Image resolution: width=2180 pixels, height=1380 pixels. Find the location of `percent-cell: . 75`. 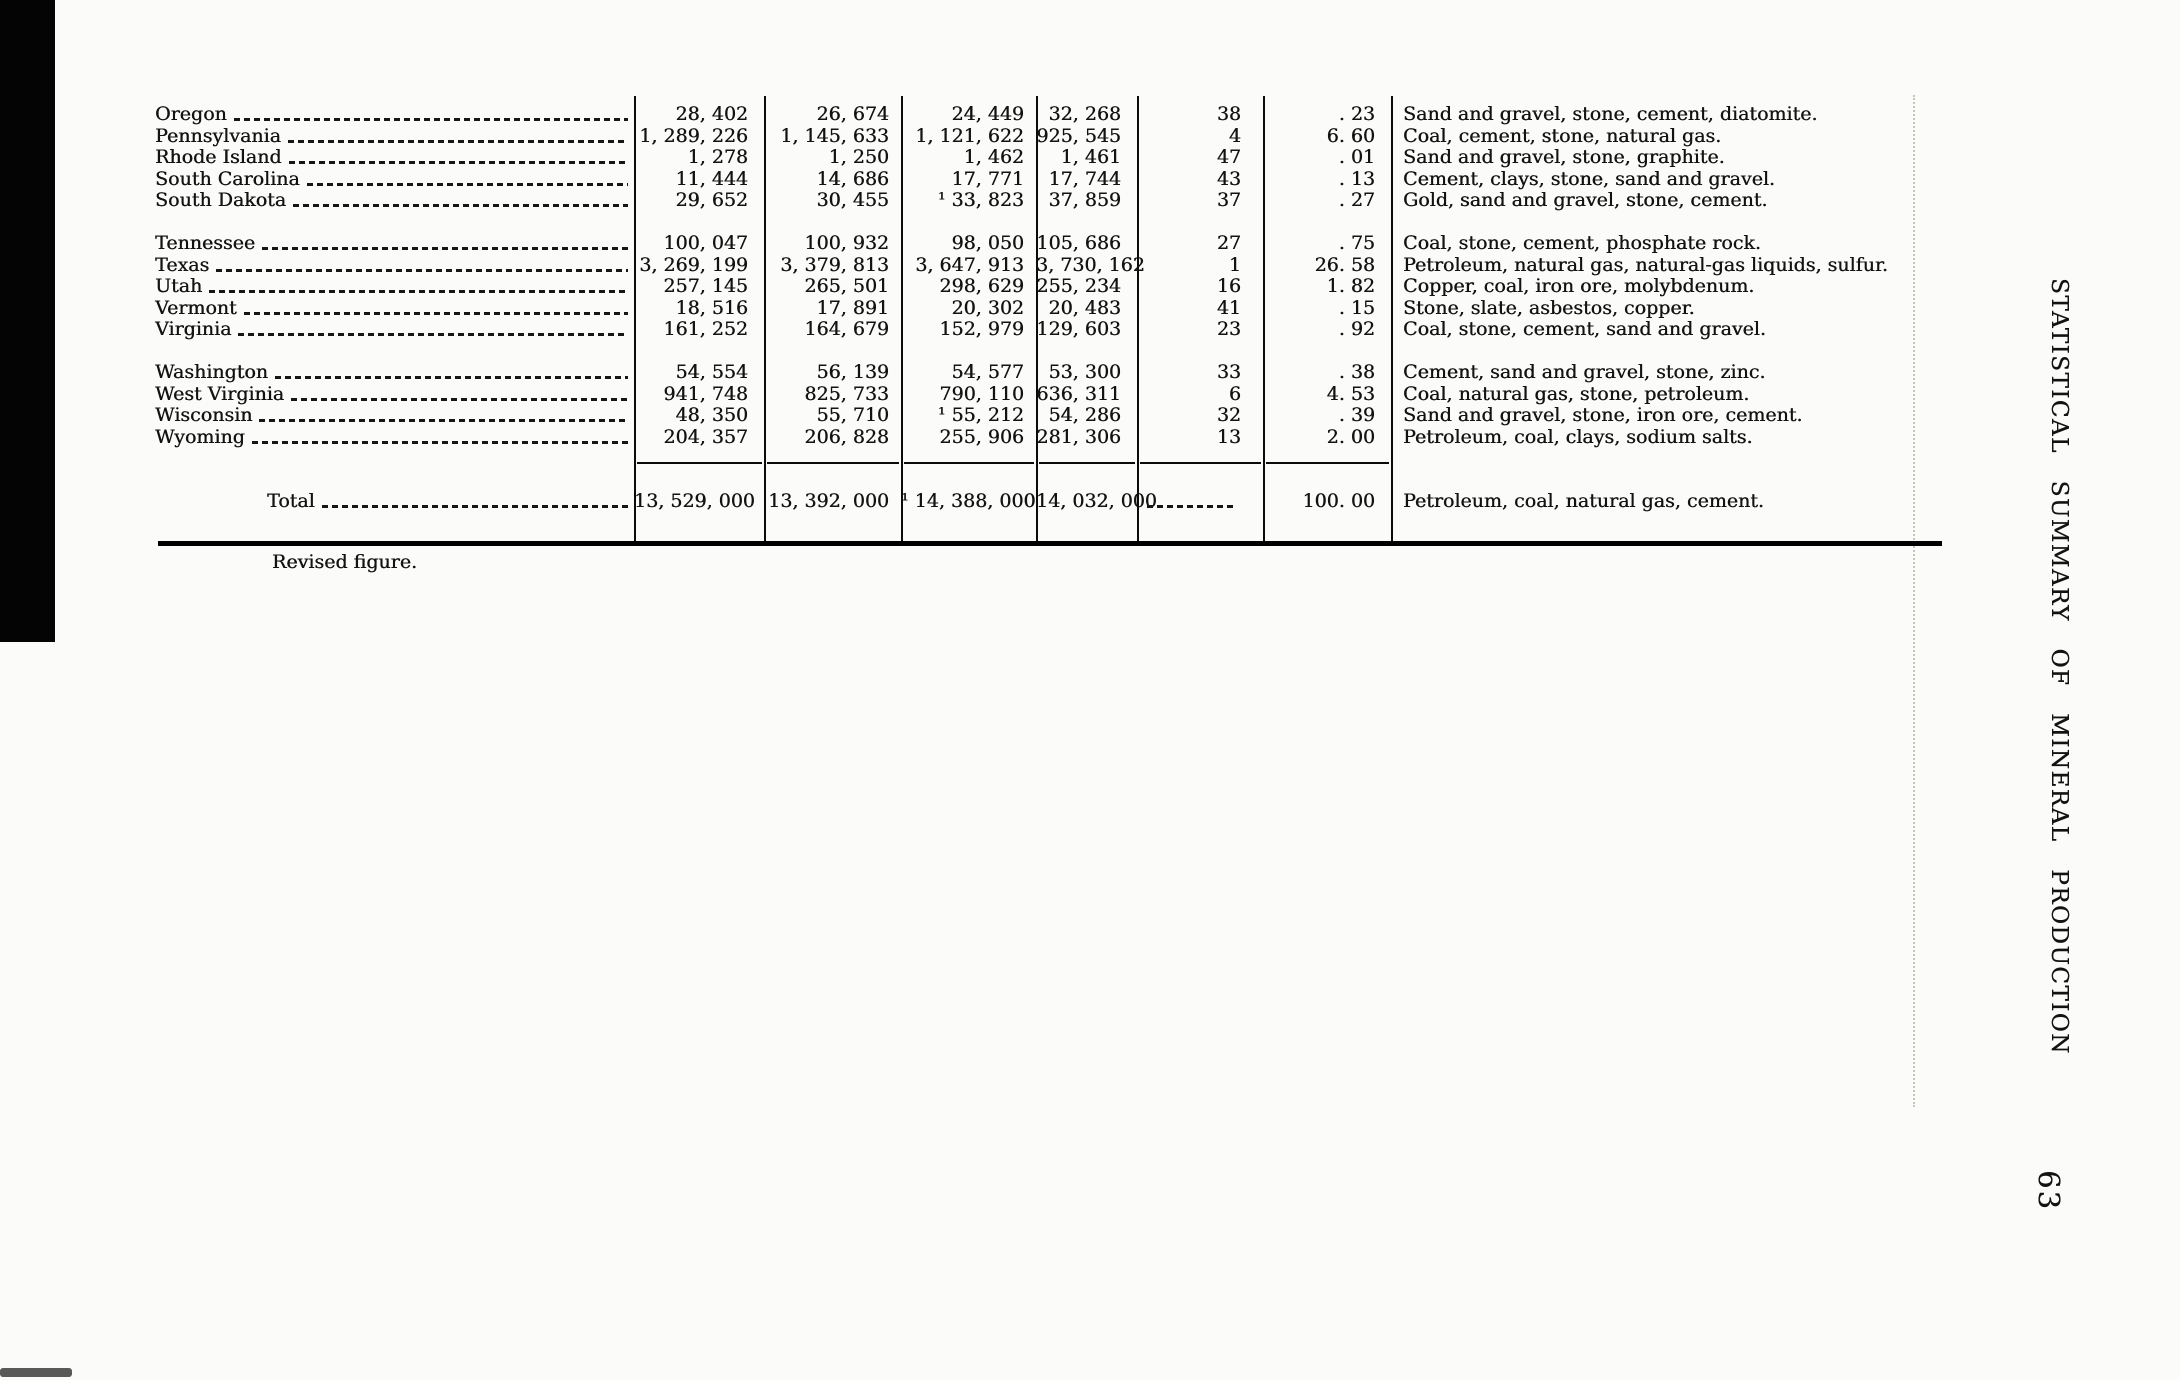

percent-cell: . 75 is located at coordinates (1356, 243).